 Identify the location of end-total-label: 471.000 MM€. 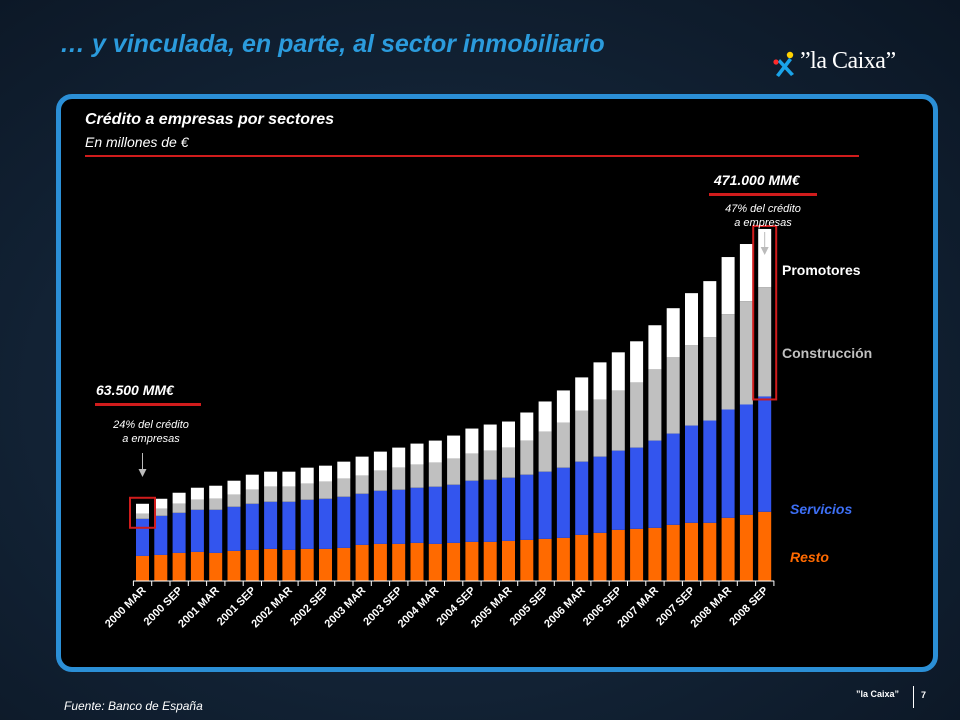
(757, 180).